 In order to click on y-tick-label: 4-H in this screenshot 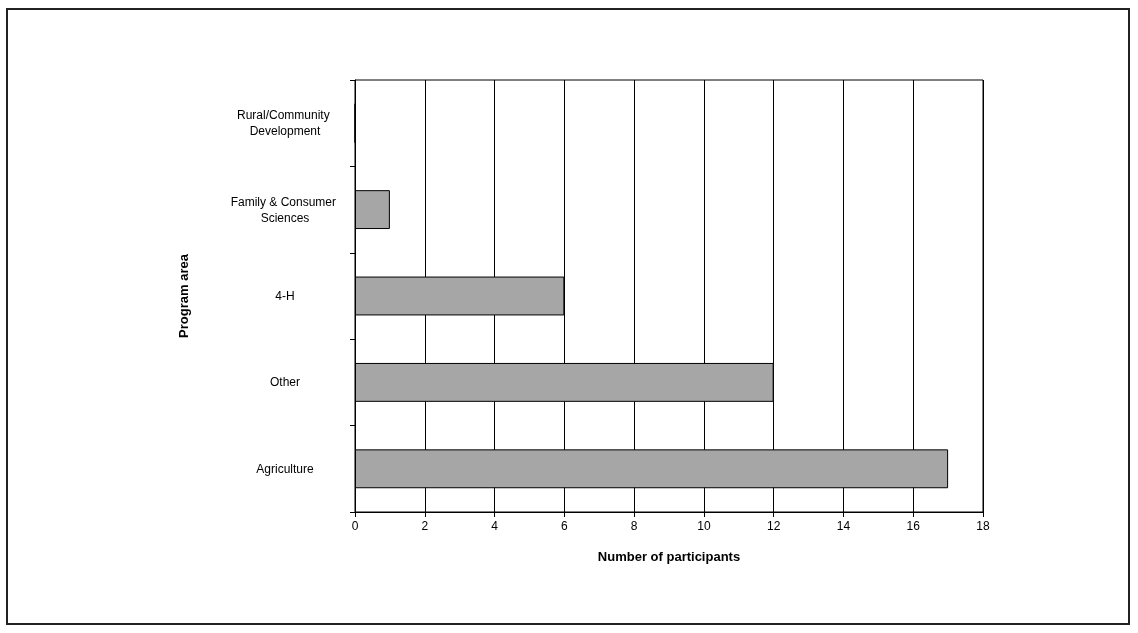, I will do `click(285, 296)`.